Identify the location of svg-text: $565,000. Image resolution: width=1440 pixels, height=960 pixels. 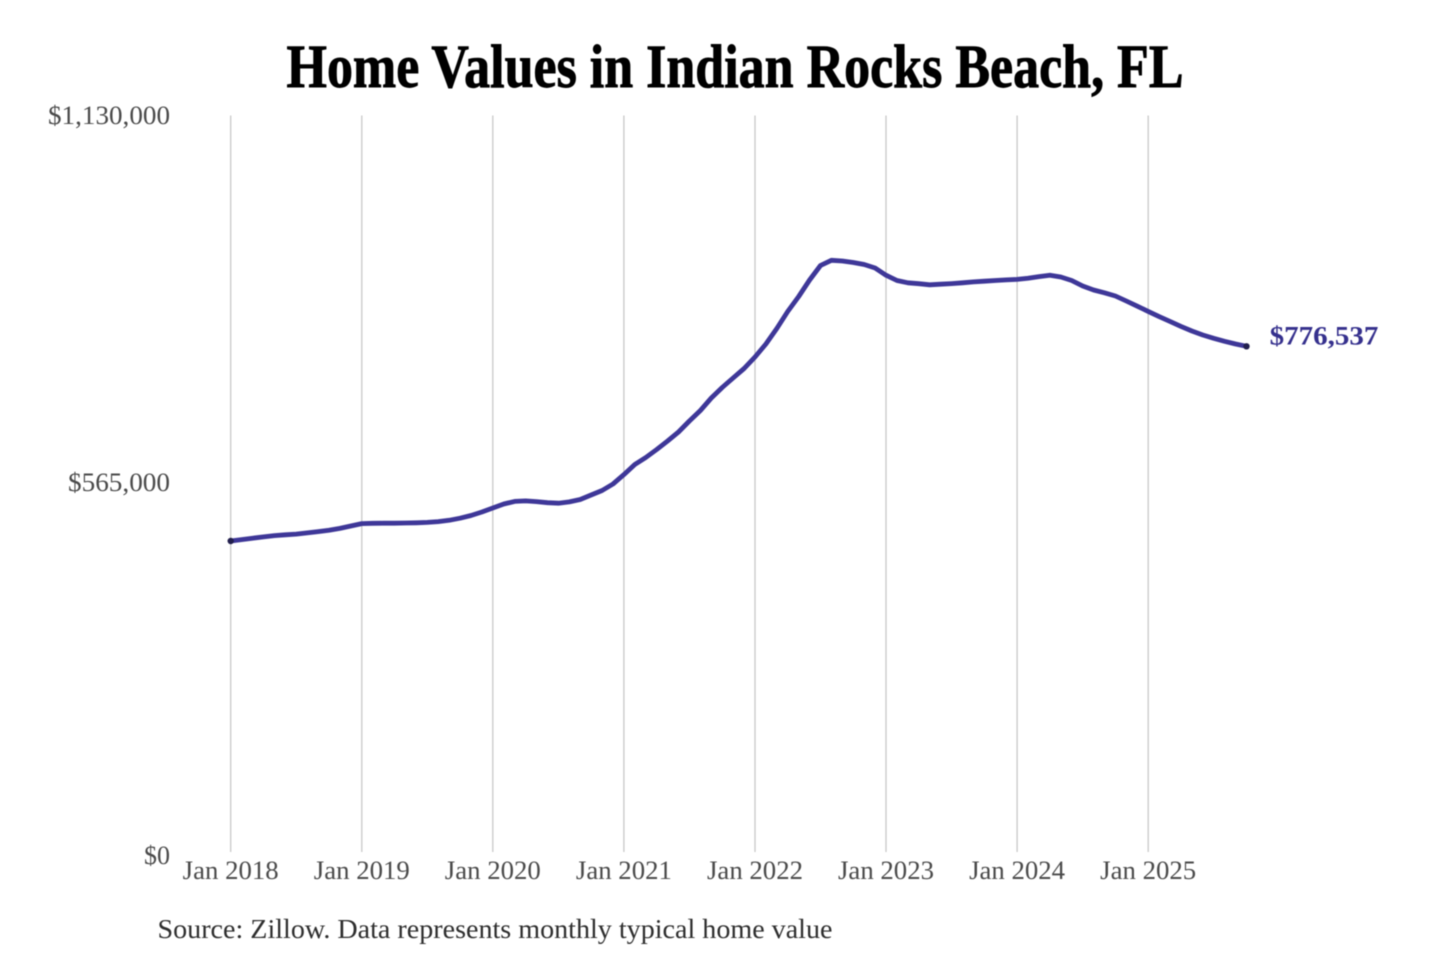
(119, 482).